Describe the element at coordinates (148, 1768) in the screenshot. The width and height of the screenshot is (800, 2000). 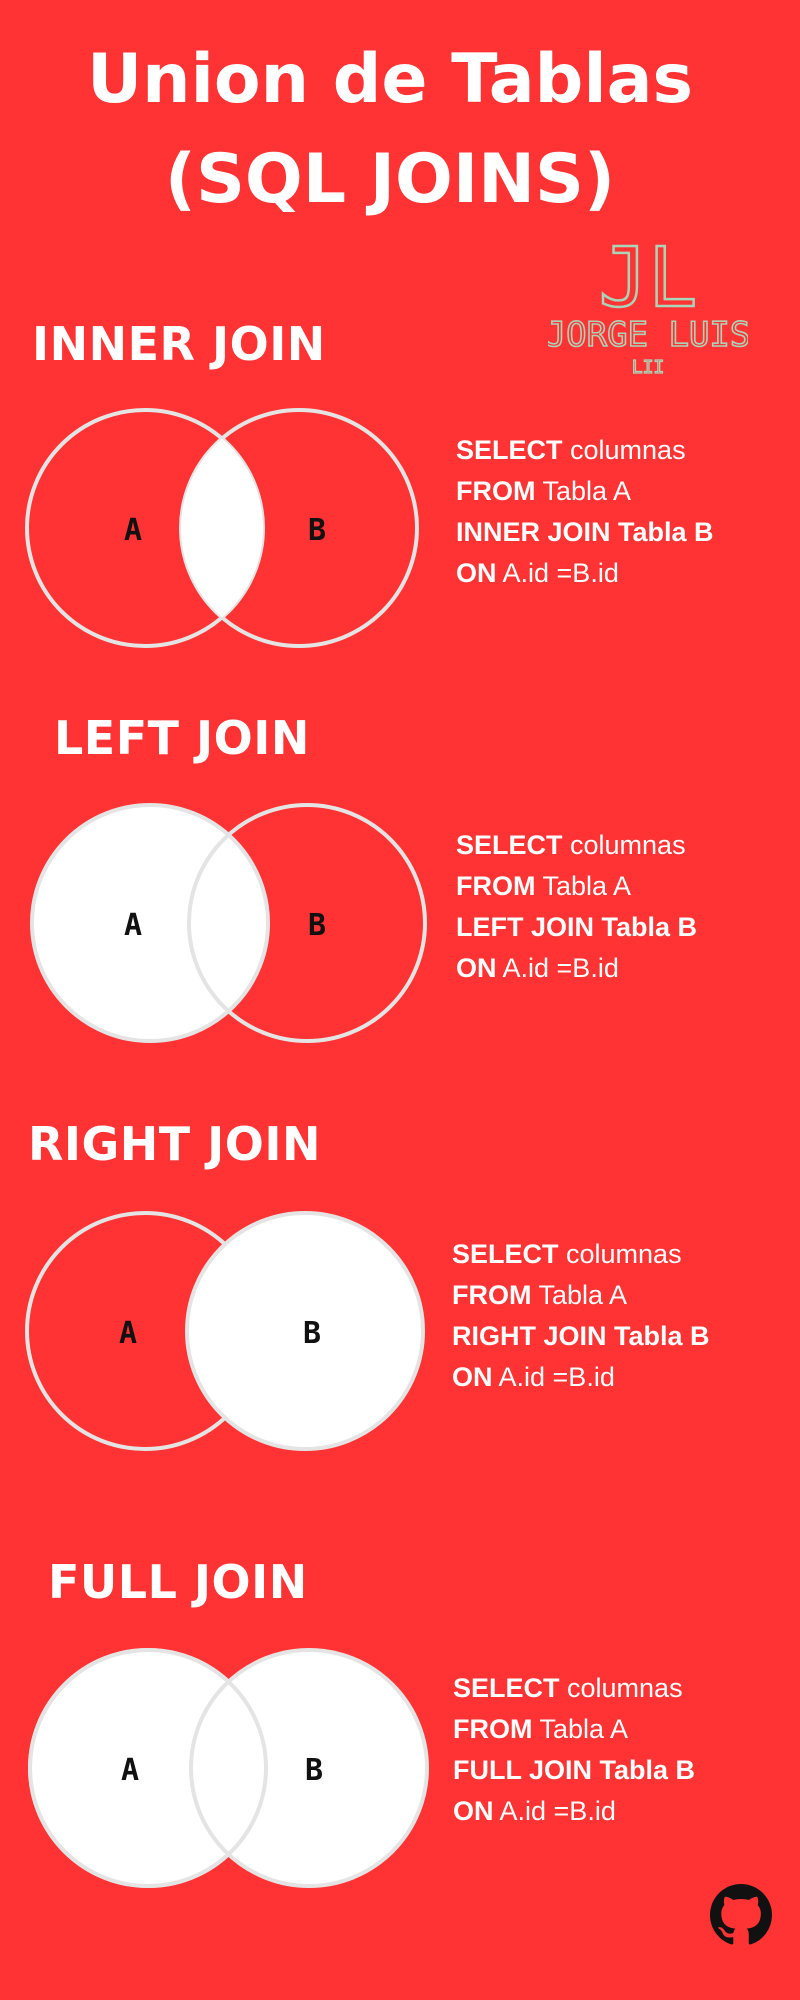
I see `venn-circle-a-outline` at that location.